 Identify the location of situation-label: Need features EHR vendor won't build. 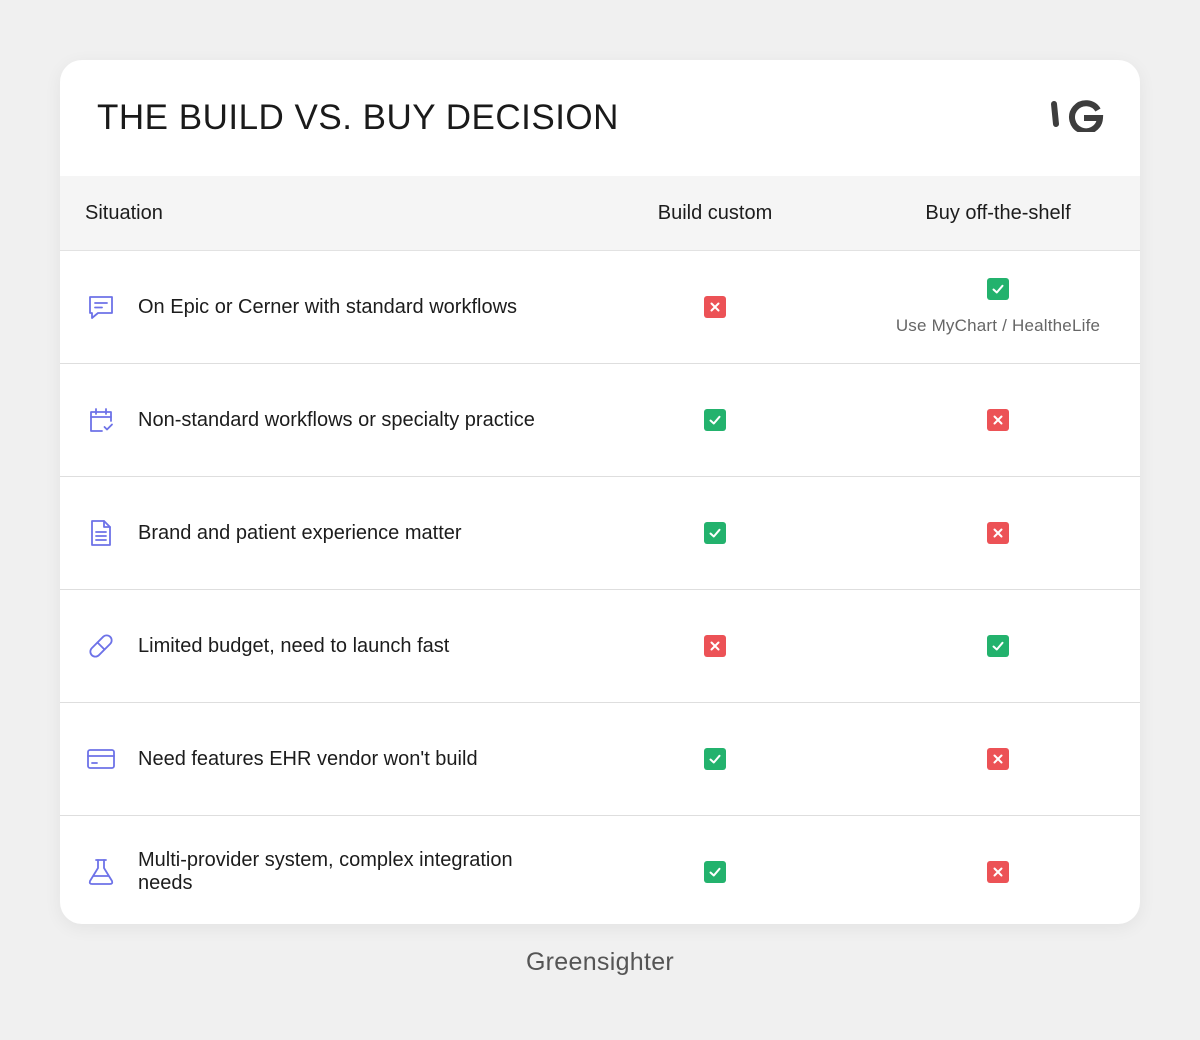
(308, 758).